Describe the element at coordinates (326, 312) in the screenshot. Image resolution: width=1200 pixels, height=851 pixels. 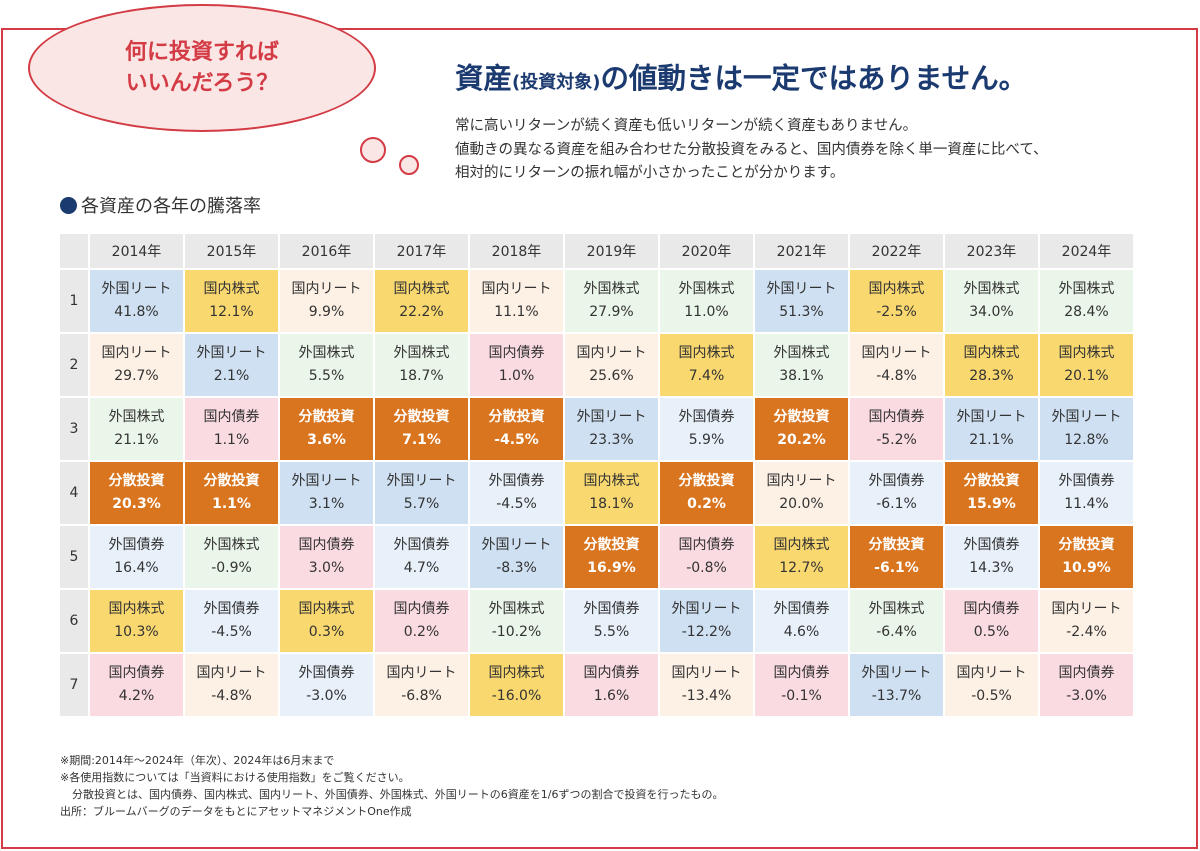
I see `return-value: 9.9%` at that location.